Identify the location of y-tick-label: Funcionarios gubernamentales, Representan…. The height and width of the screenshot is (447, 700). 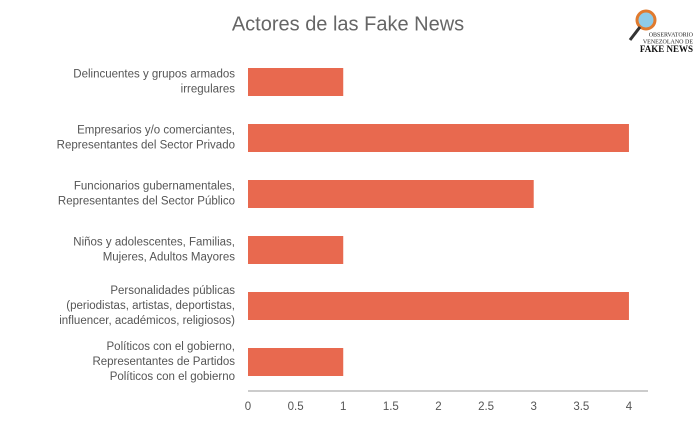
(146, 194).